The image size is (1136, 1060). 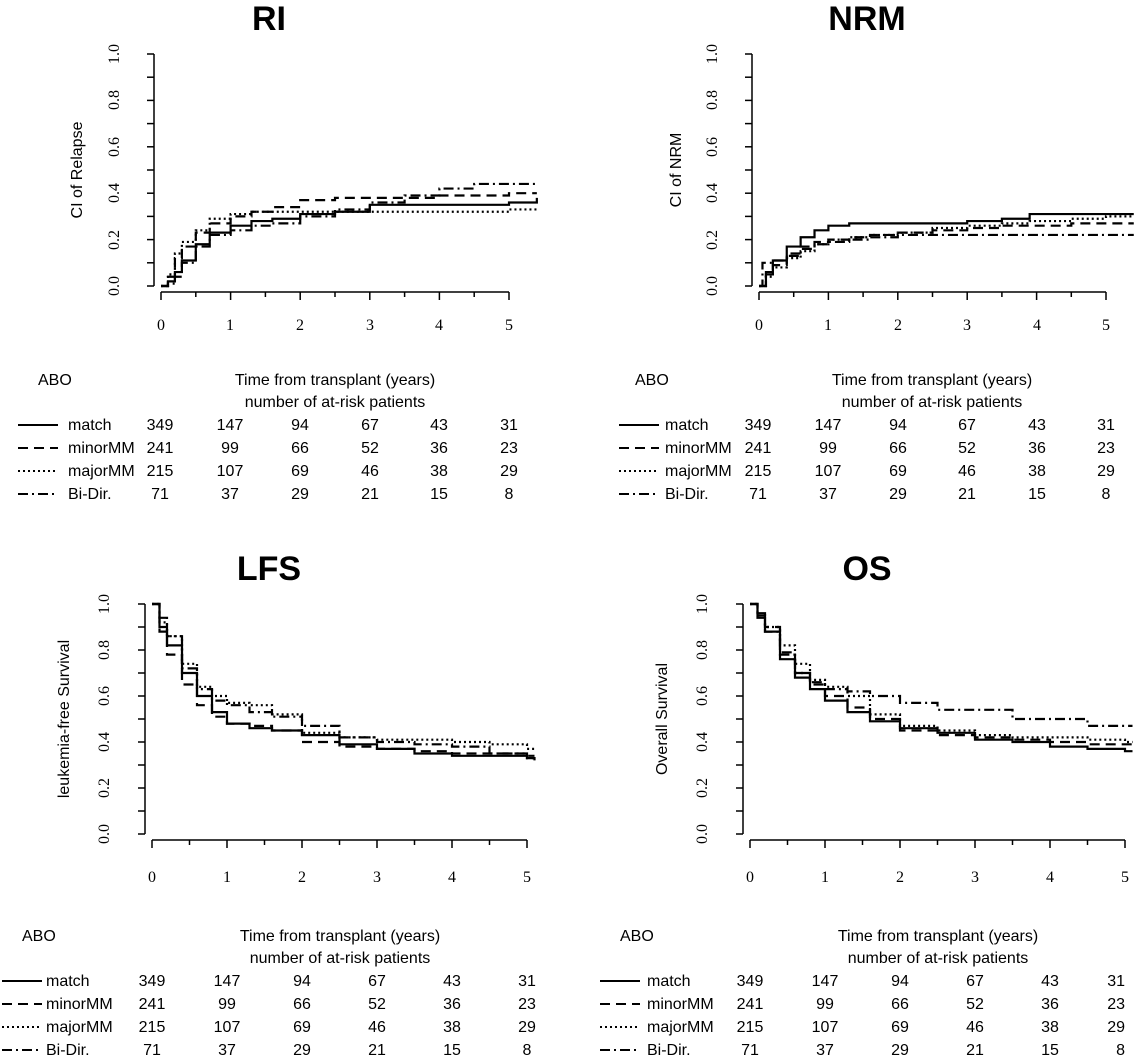 What do you see at coordinates (509, 325) in the screenshot?
I see `x-tick-label: 5` at bounding box center [509, 325].